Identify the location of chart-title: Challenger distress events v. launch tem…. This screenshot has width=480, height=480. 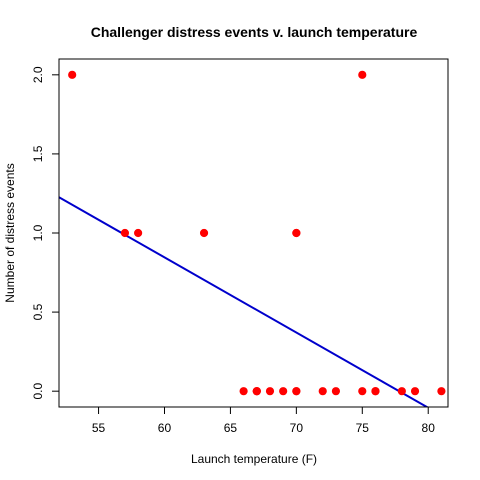
(254, 32).